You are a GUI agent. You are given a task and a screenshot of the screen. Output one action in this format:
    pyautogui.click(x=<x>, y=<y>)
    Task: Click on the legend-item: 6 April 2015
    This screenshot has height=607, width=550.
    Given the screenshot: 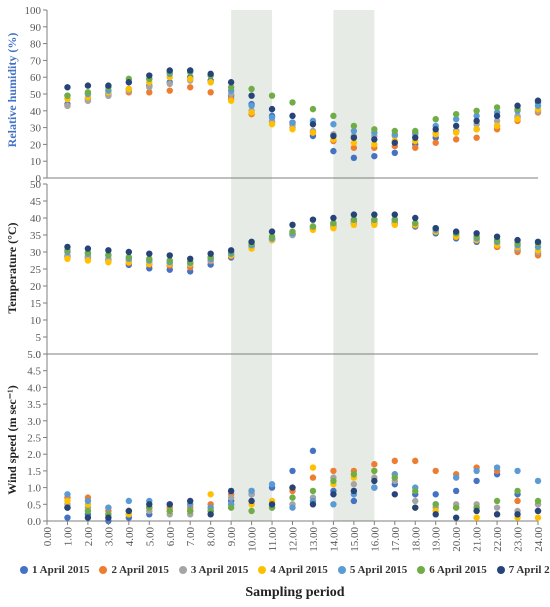 What is the action you would take?
    pyautogui.click(x=452, y=570)
    